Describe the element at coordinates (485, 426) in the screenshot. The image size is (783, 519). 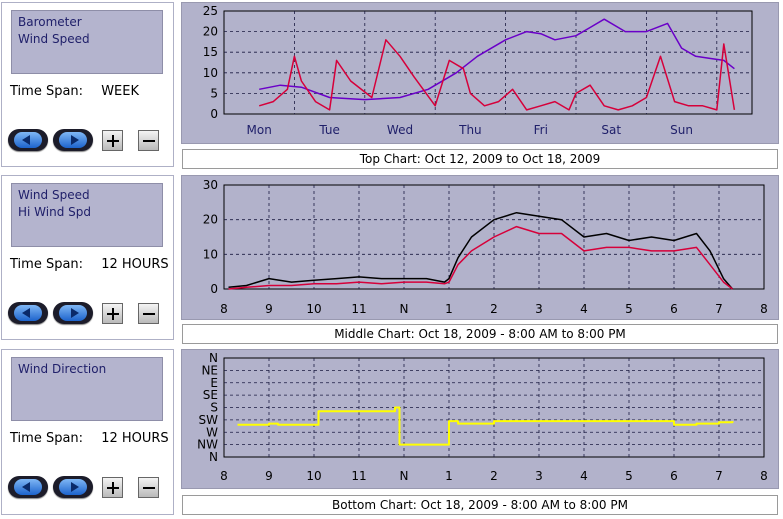
I see `series-line-wind-direction` at that location.